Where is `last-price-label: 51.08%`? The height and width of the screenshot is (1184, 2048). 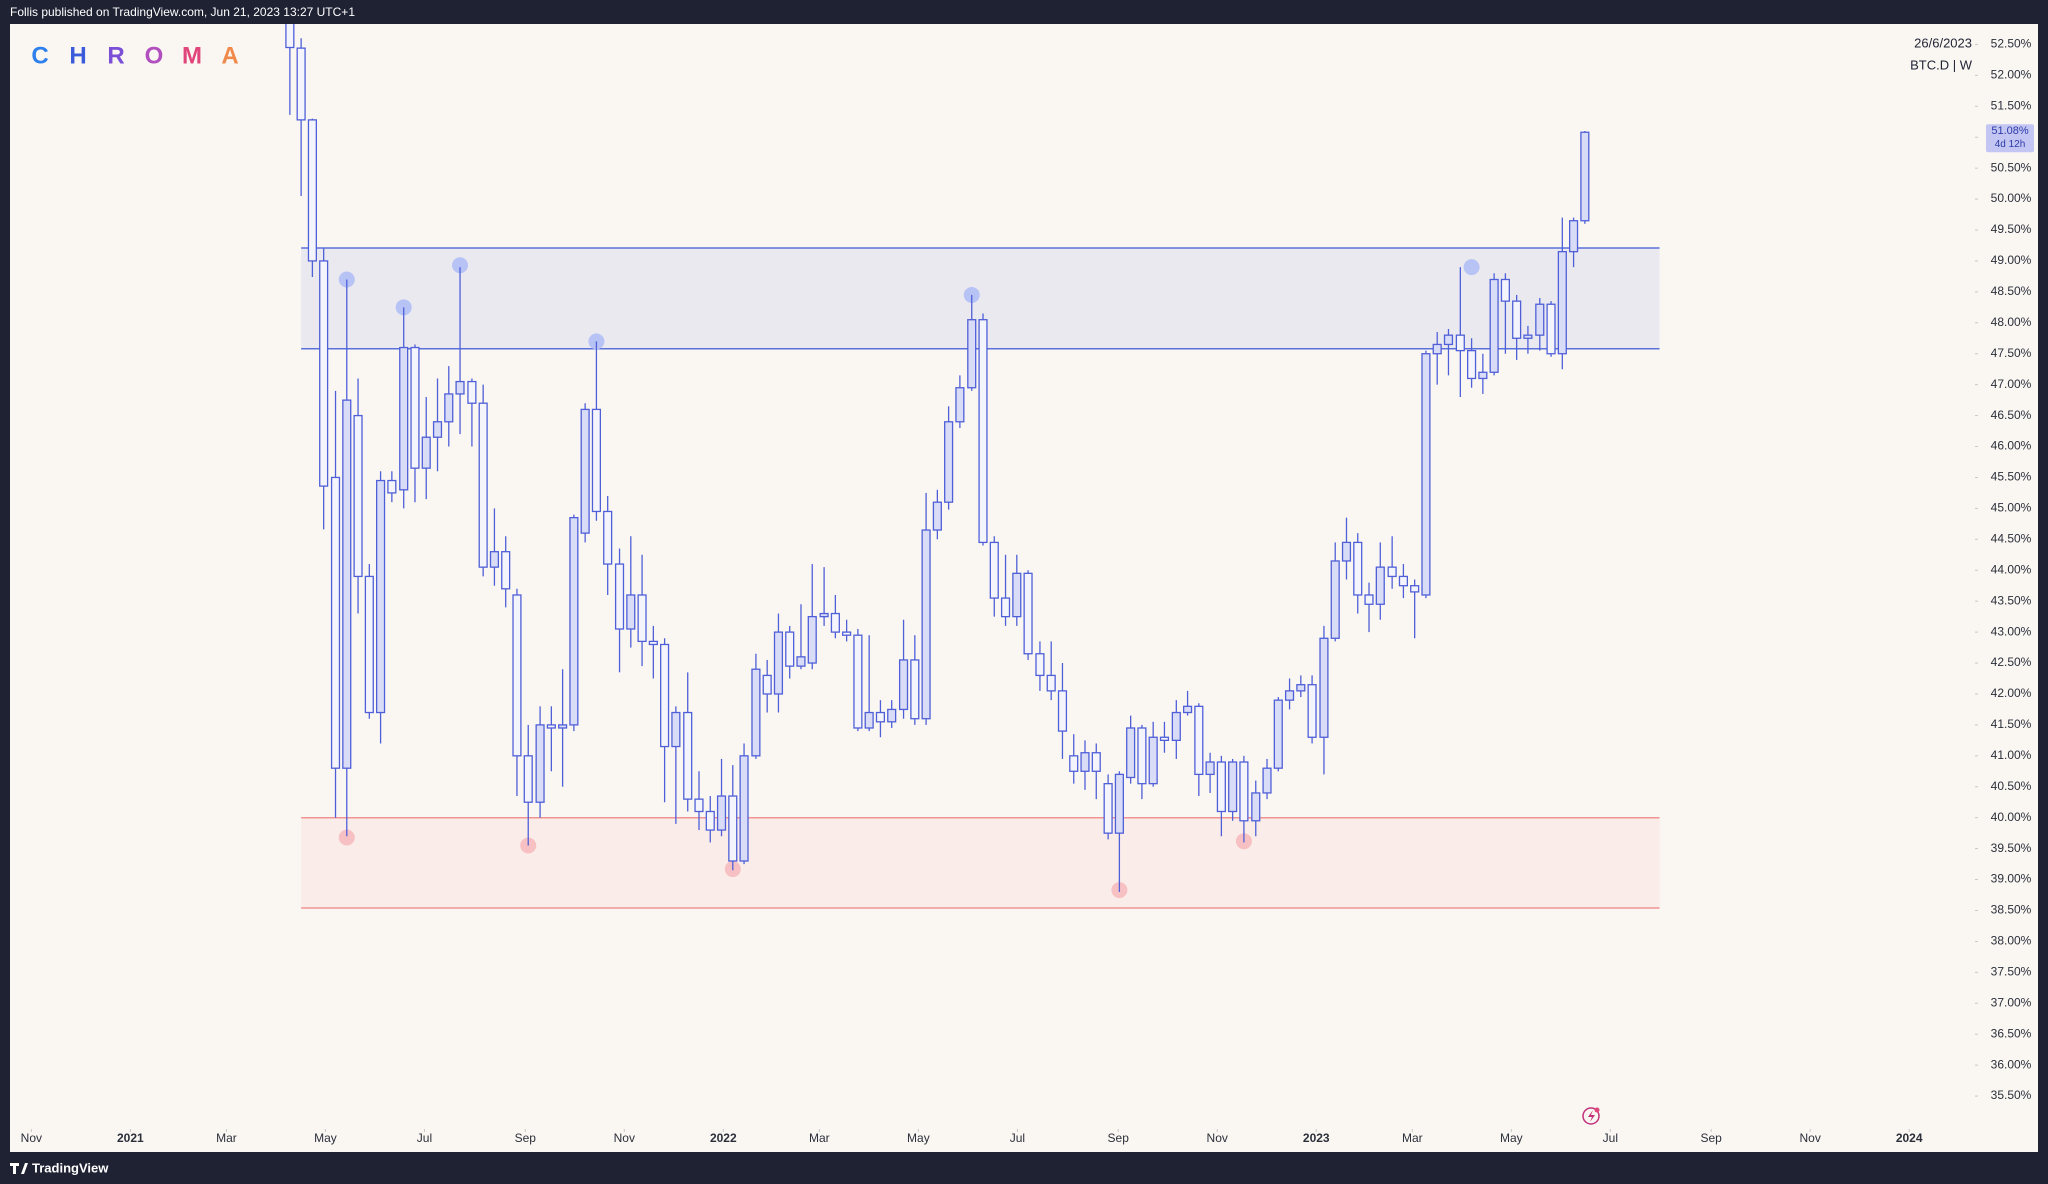
last-price-label: 51.08% is located at coordinates (2010, 131).